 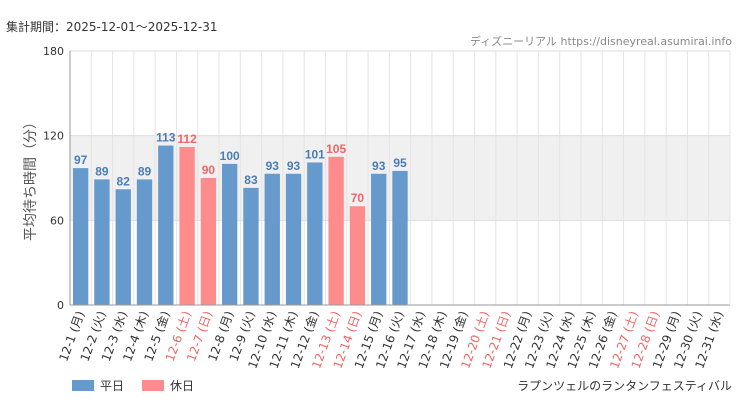 What do you see at coordinates (31, 178) in the screenshot?
I see `y-axis-label: 平均待ち時間（分）` at bounding box center [31, 178].